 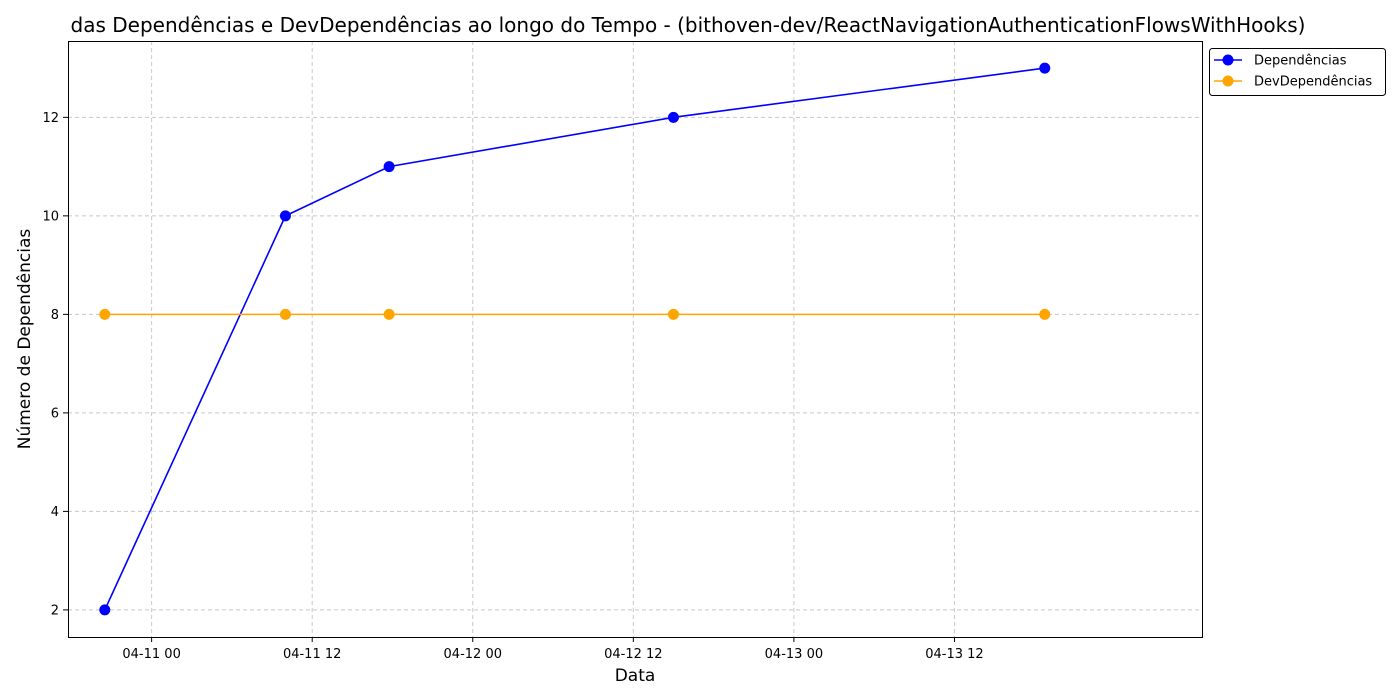 I want to click on y-axis: 2 4 6 8 10 12, so click(x=55, y=364).